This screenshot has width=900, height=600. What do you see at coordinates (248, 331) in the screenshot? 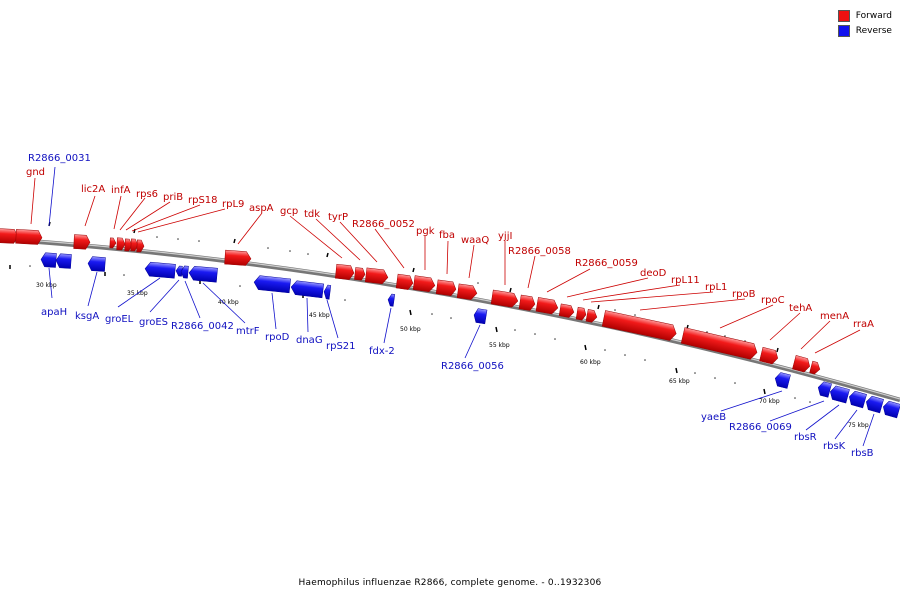
I see `gene-label: mtrF` at bounding box center [248, 331].